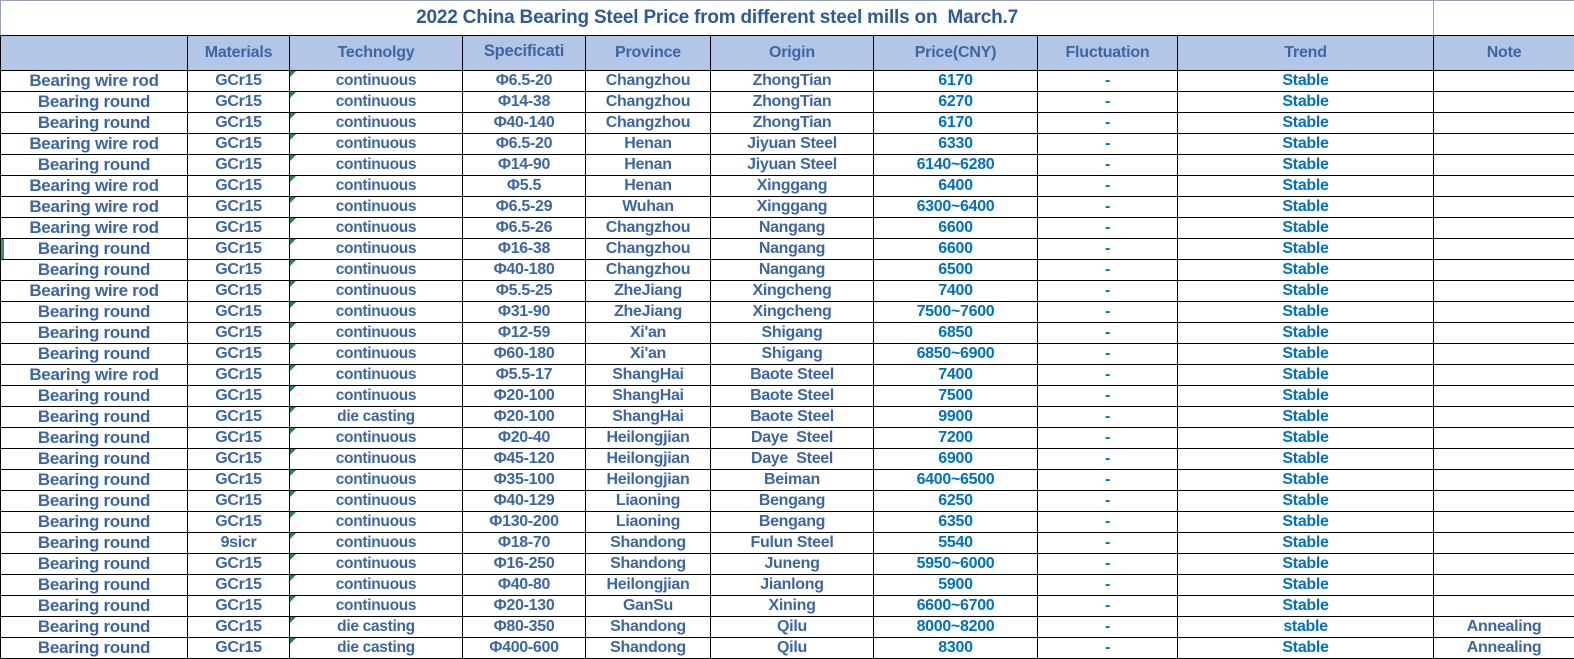  What do you see at coordinates (1306, 627) in the screenshot?
I see `cell-trend: stable` at bounding box center [1306, 627].